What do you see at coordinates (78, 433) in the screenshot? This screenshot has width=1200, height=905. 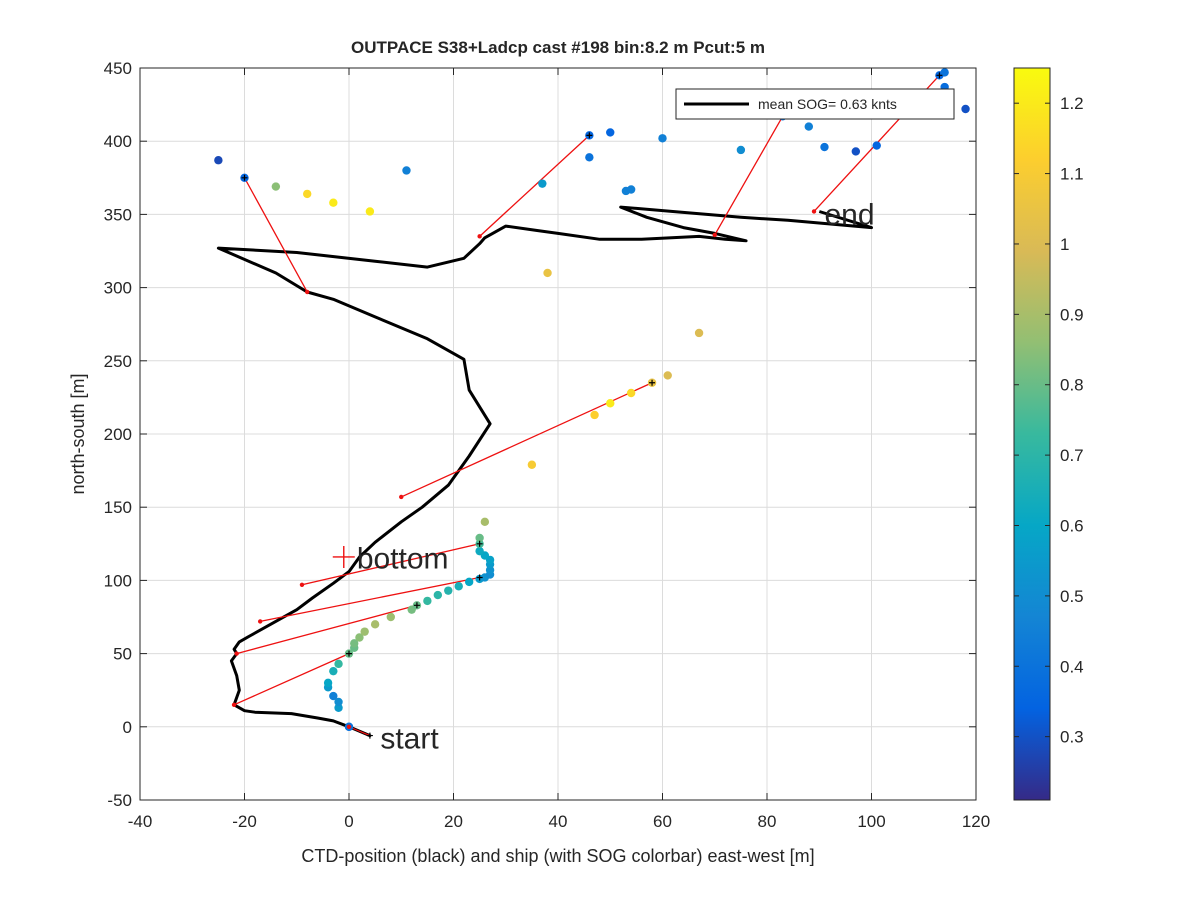 I see `y-axis-label: north-south [m]` at bounding box center [78, 433].